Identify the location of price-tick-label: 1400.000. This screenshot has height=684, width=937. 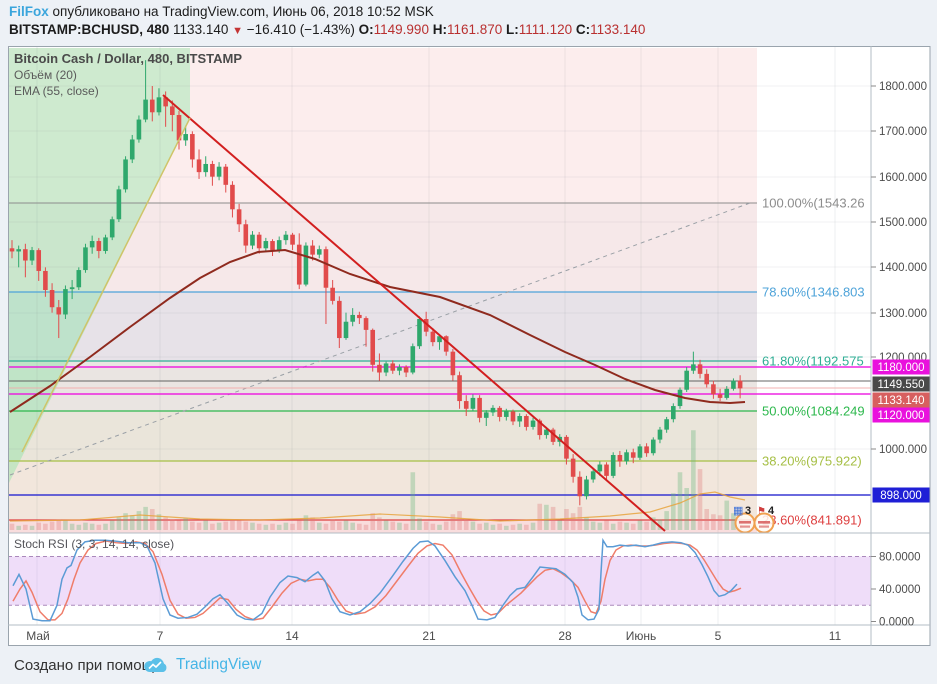
(903, 268).